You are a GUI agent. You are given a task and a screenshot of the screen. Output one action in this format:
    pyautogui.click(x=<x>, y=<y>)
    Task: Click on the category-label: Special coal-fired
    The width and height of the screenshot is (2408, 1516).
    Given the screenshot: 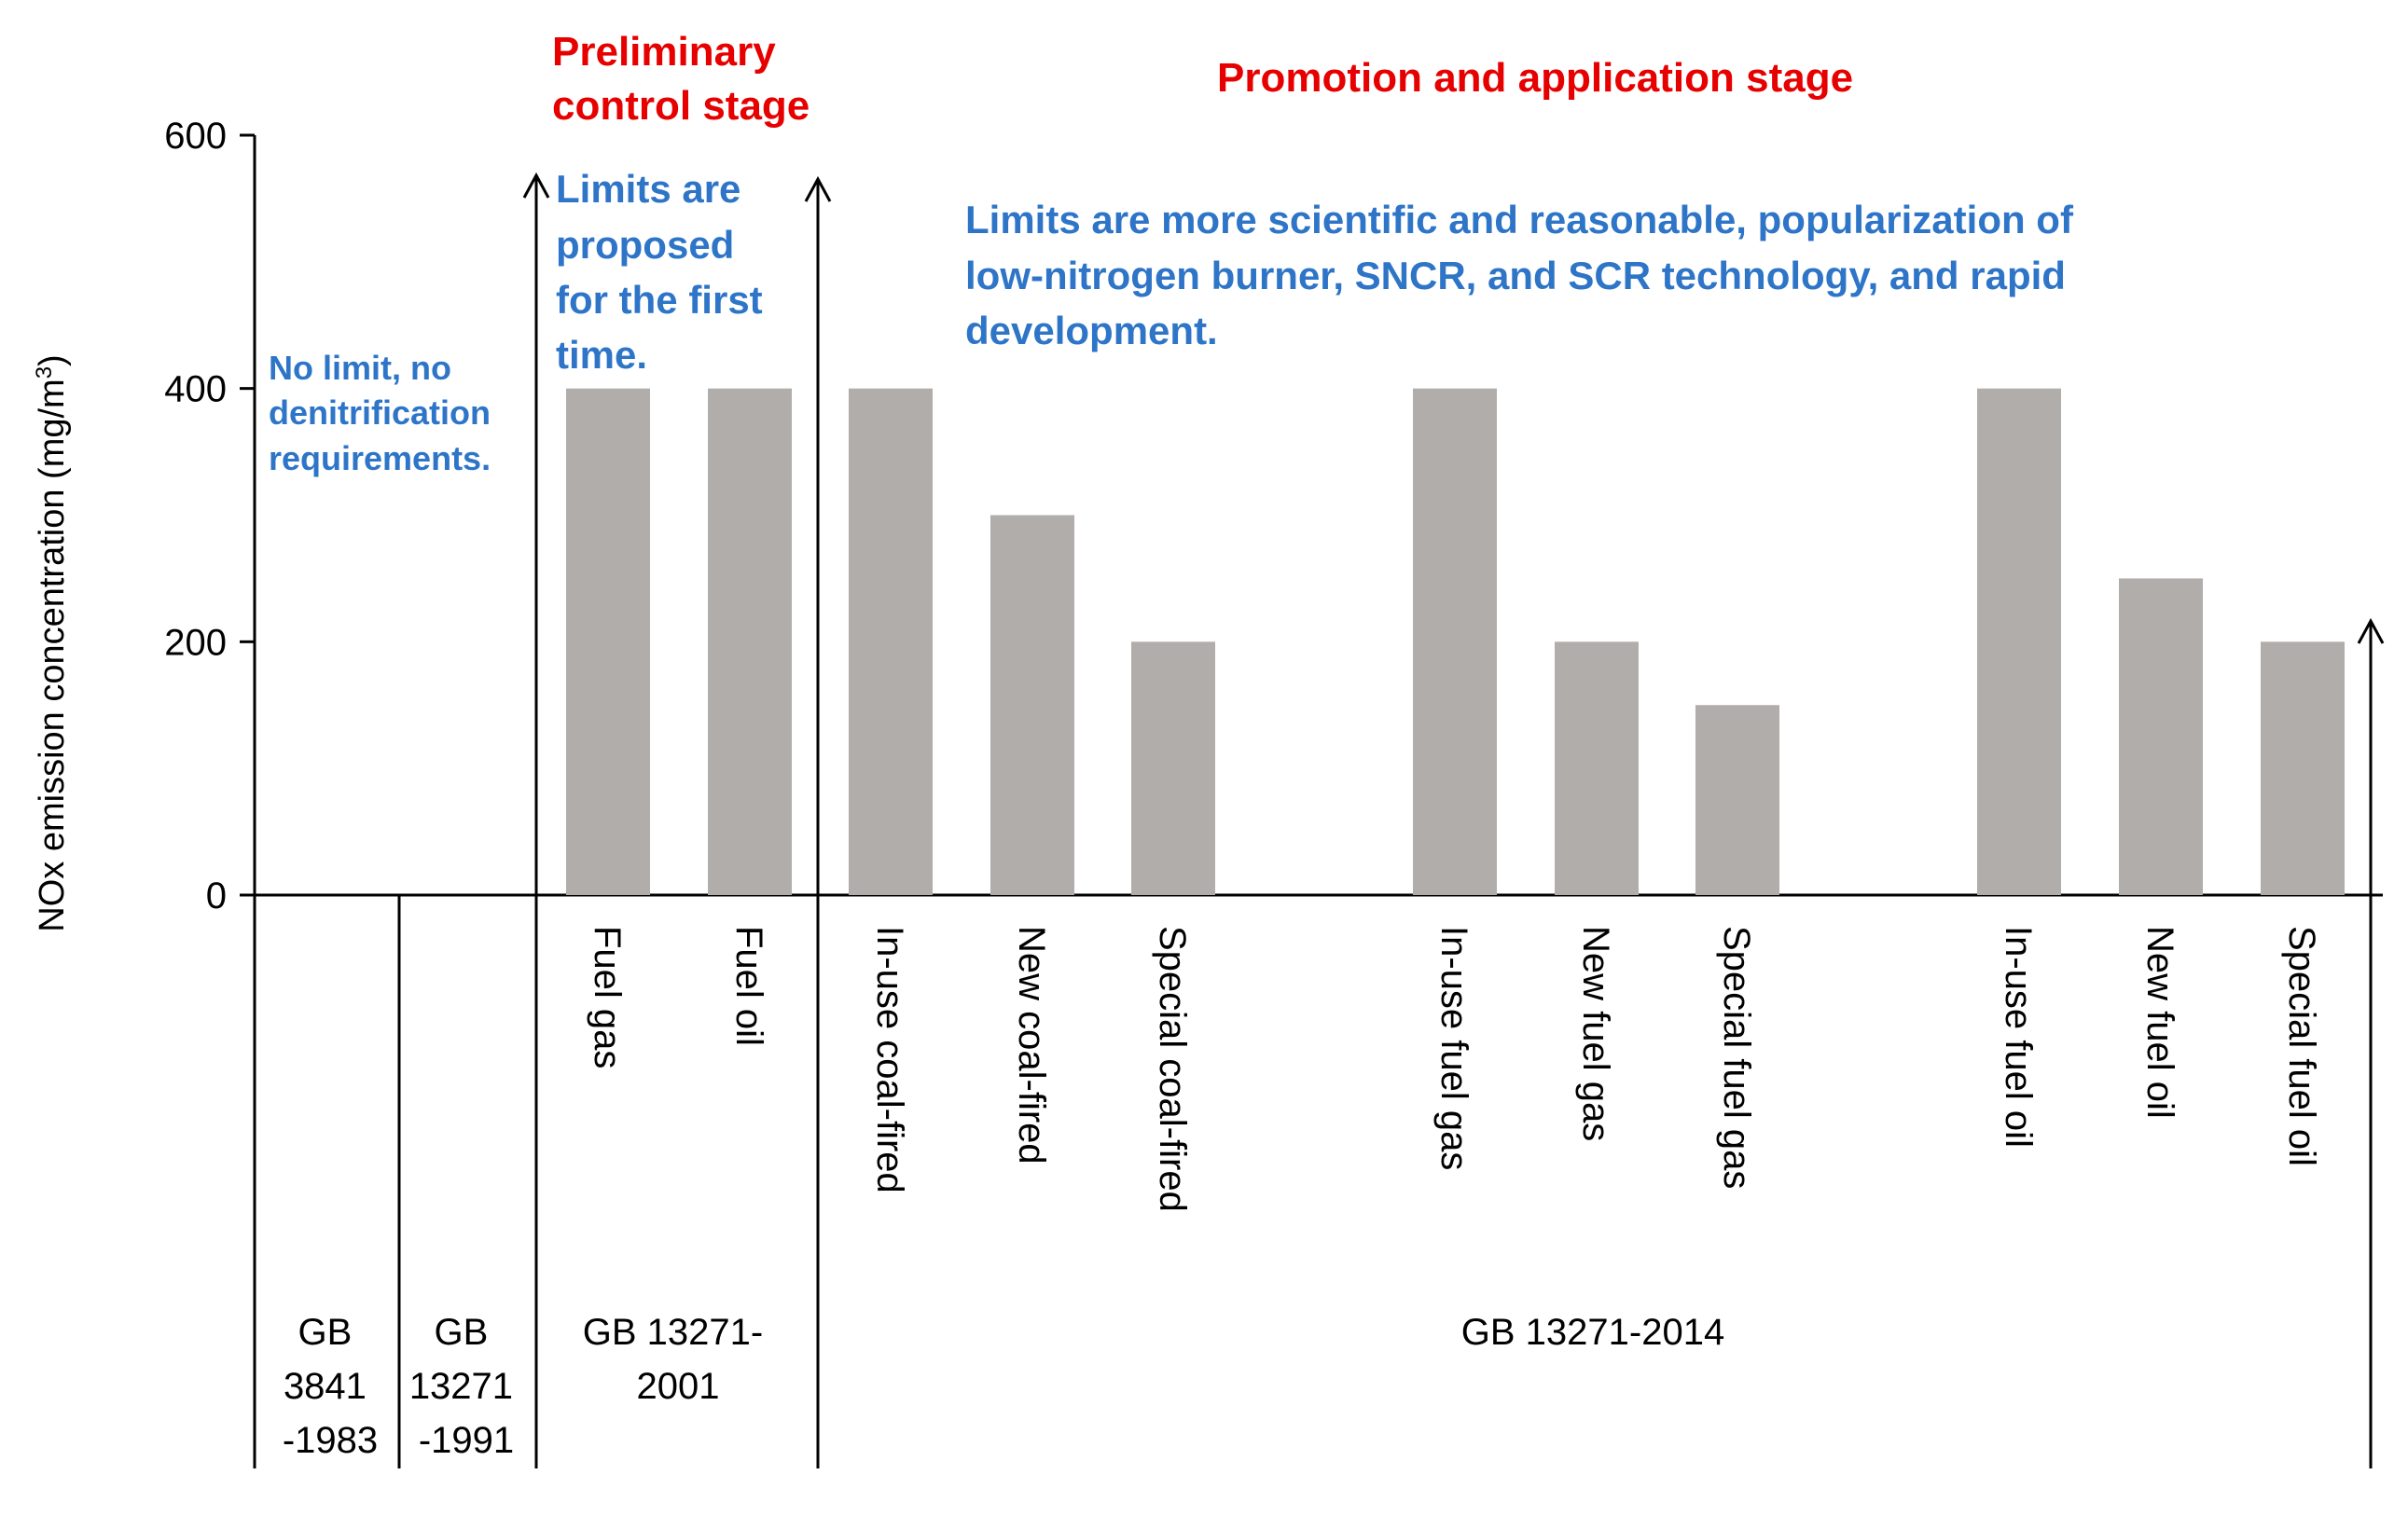 What is the action you would take?
    pyautogui.click(x=1172, y=1069)
    